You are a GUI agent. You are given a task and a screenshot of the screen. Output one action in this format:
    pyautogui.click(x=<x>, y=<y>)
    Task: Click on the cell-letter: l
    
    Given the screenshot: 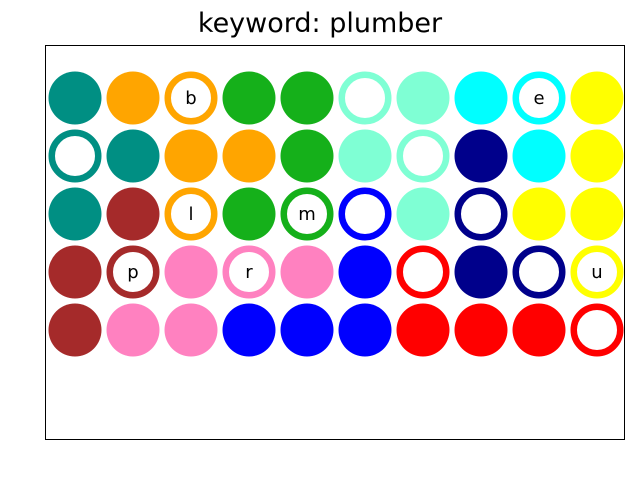 What is the action you would take?
    pyautogui.click(x=190, y=214)
    